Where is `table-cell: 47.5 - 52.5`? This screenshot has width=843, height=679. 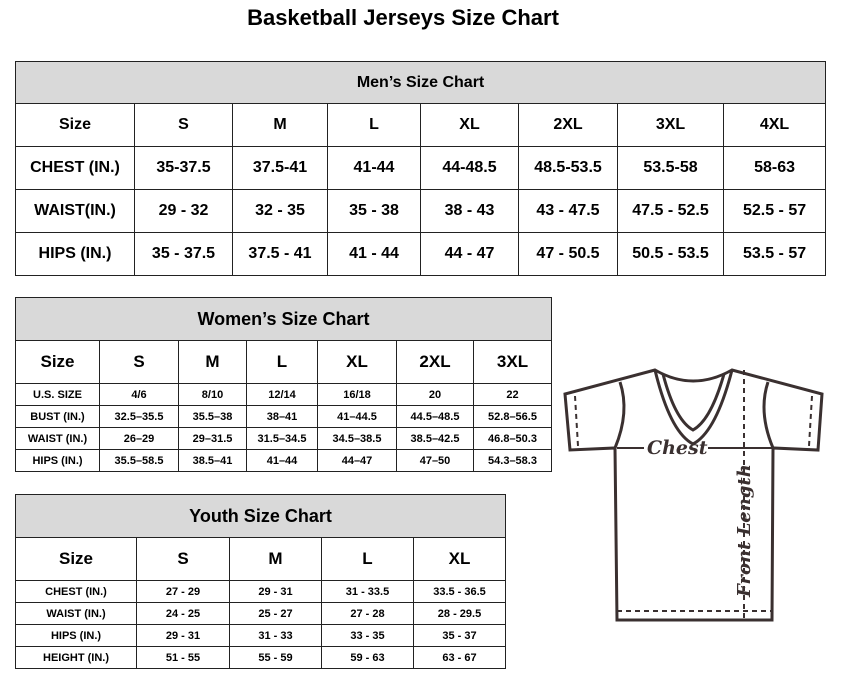
table-cell: 47.5 - 52.5 is located at coordinates (670, 211).